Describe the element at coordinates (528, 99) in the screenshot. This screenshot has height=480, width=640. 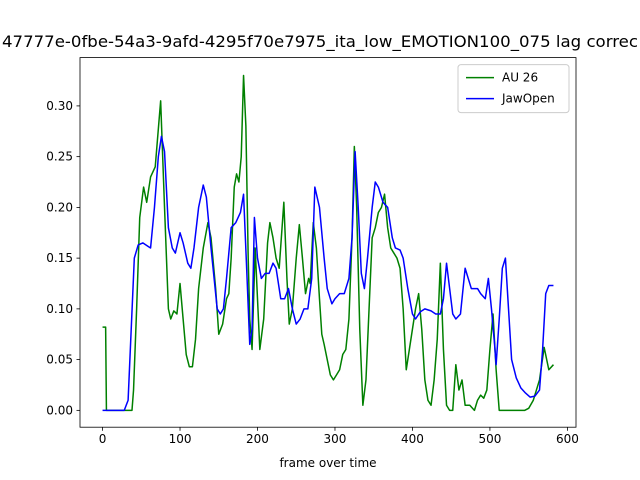
I see `legend-label: JawOpen` at that location.